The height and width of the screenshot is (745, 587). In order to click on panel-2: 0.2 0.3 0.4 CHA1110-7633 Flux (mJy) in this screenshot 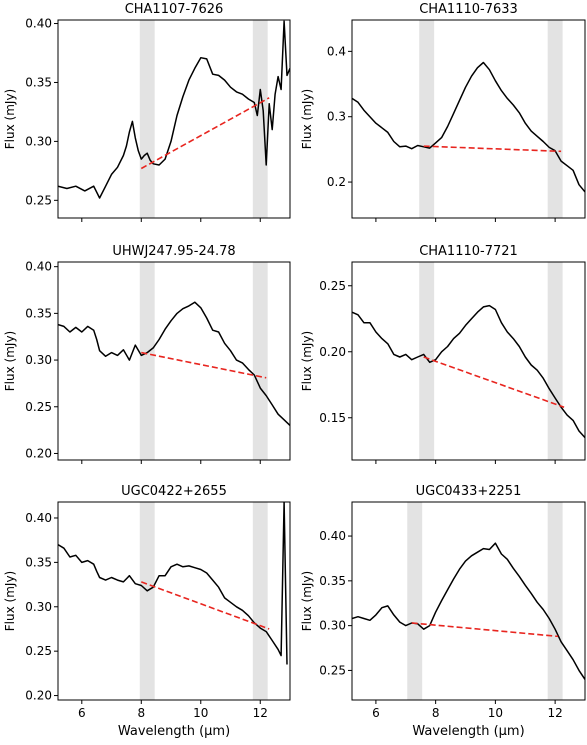, I will do `click(443, 112)`.